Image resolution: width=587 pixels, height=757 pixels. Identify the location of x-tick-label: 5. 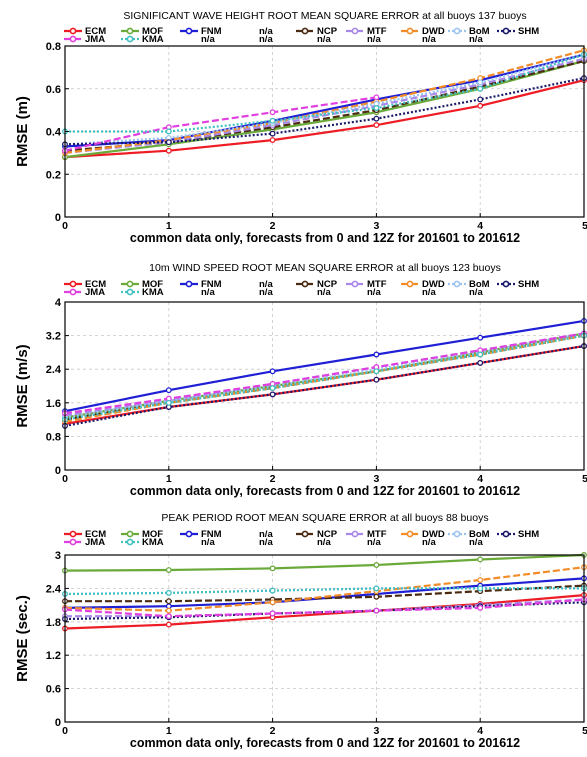
(584, 479).